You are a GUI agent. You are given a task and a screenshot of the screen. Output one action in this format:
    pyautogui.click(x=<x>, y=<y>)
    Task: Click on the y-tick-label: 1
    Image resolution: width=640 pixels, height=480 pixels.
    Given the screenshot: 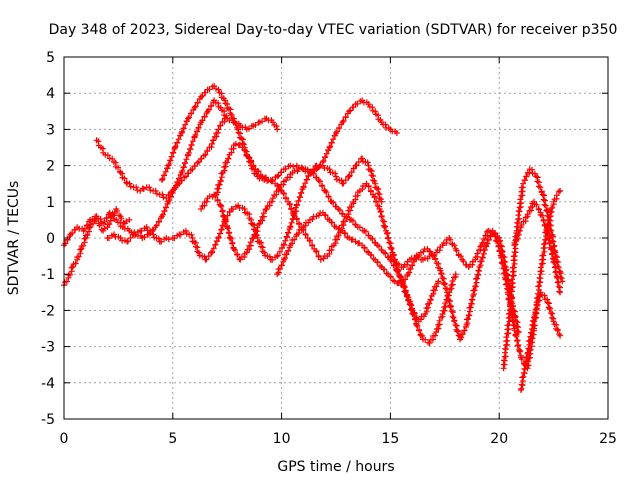 What is the action you would take?
    pyautogui.click(x=50, y=203)
    